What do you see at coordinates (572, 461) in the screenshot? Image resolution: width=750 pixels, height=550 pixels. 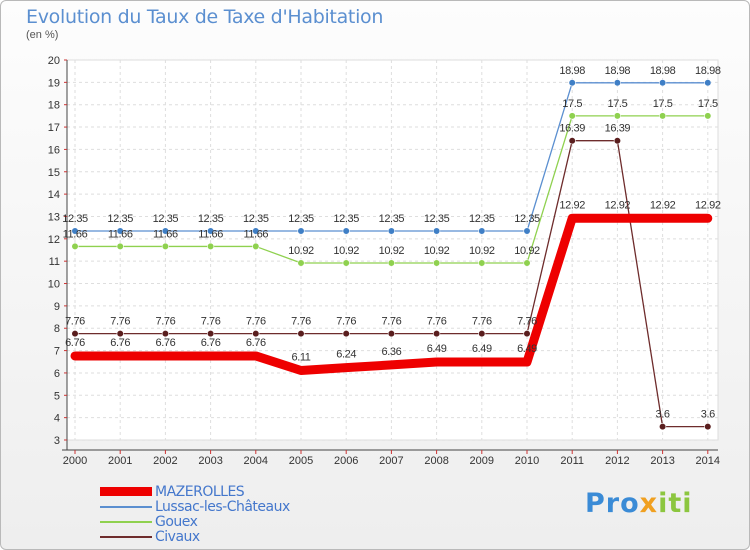 I see `x-tick-label: 2011` at bounding box center [572, 461].